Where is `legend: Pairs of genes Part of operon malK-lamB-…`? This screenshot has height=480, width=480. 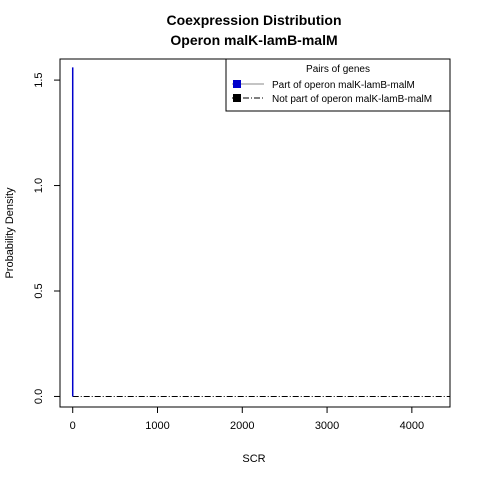 legend: Pairs of genes Part of operon malK-lamB-… is located at coordinates (338, 85).